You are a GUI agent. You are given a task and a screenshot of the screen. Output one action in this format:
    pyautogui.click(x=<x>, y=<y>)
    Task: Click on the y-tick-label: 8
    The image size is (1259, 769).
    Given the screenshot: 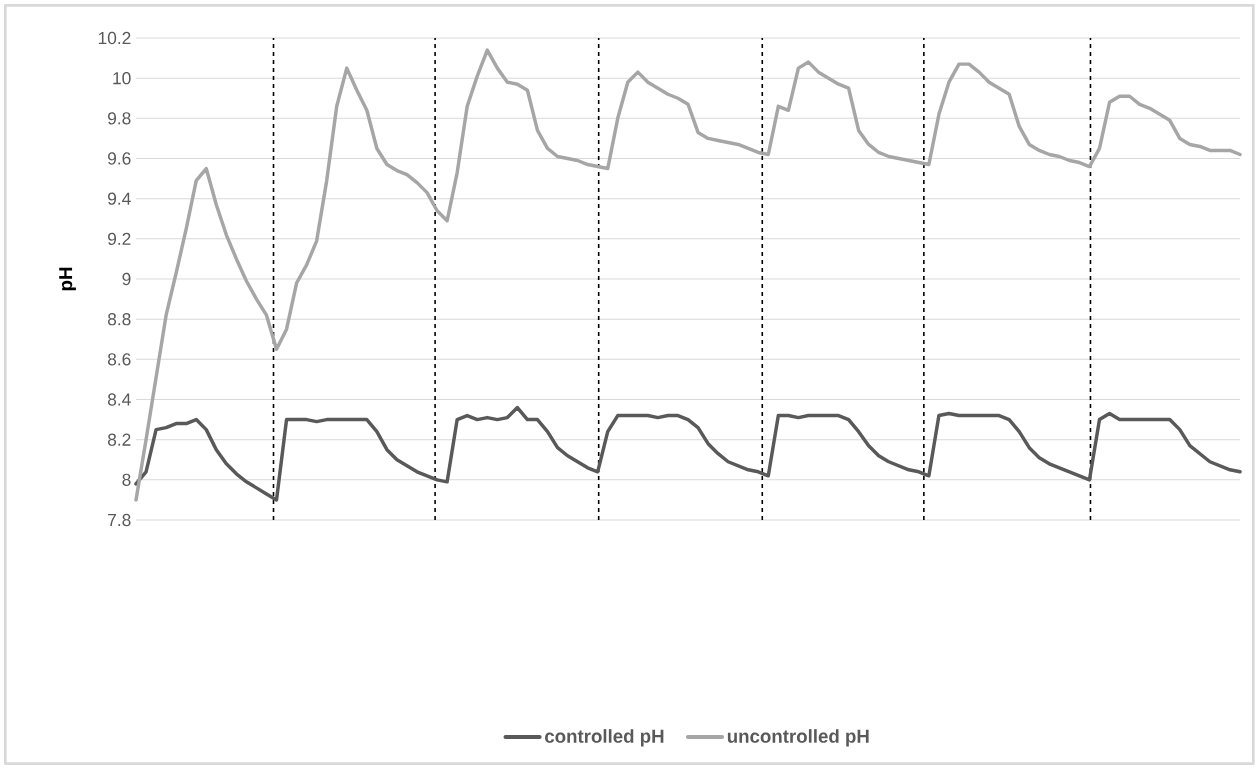 What is the action you would take?
    pyautogui.click(x=126, y=479)
    